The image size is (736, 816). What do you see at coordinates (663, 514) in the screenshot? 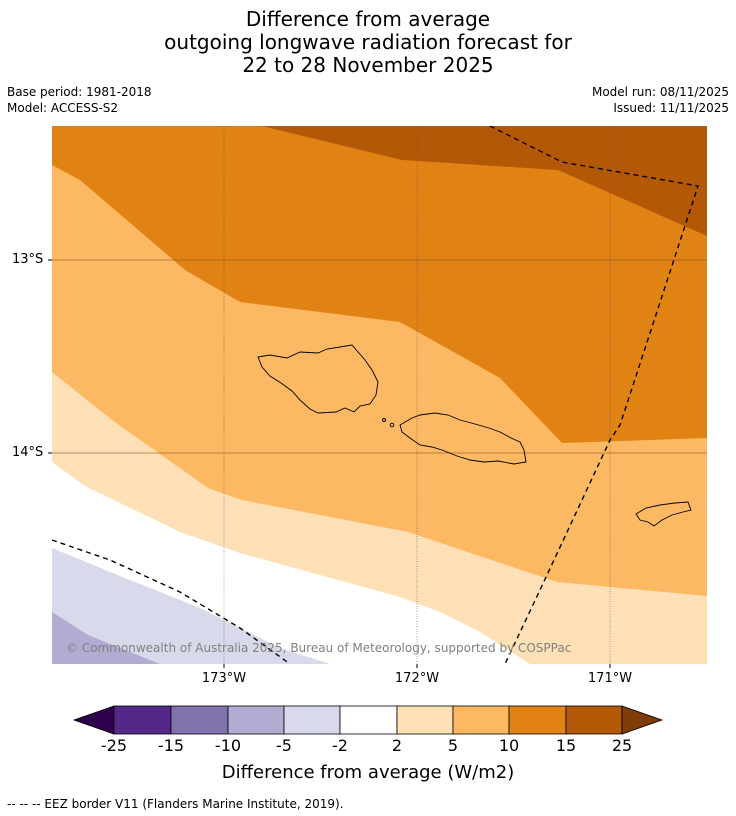
I see `tutuila-island` at bounding box center [663, 514].